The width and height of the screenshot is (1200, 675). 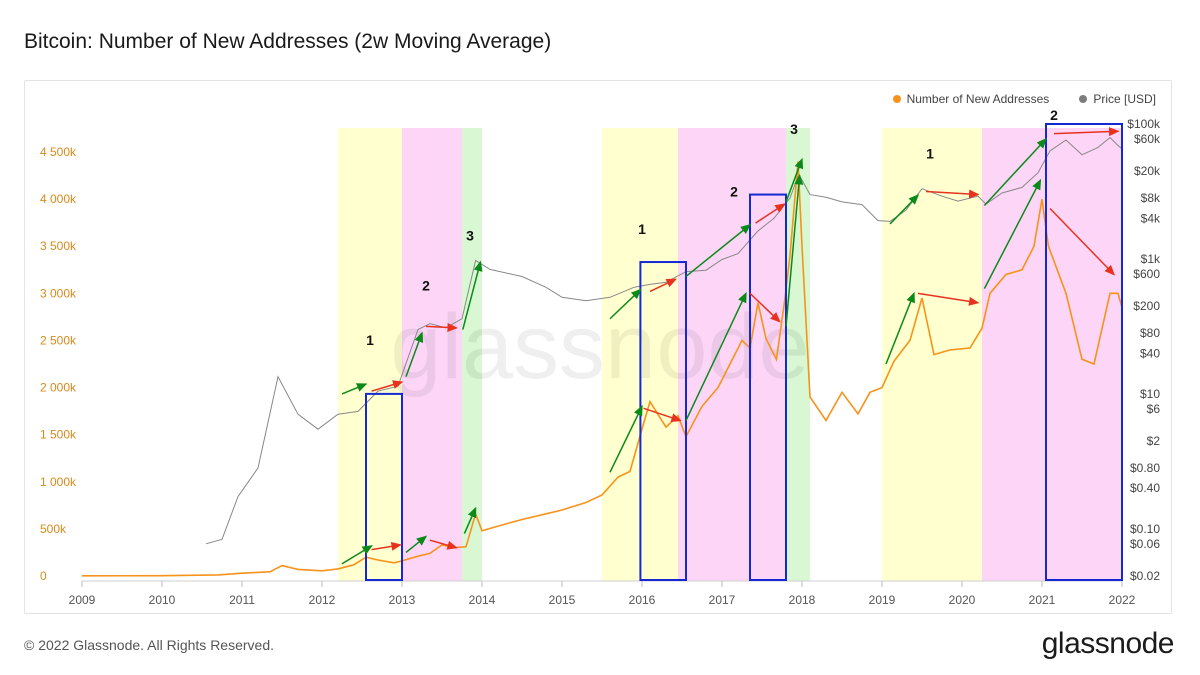 What do you see at coordinates (1151, 218) in the screenshot?
I see `y-right-tick-label: $4k` at bounding box center [1151, 218].